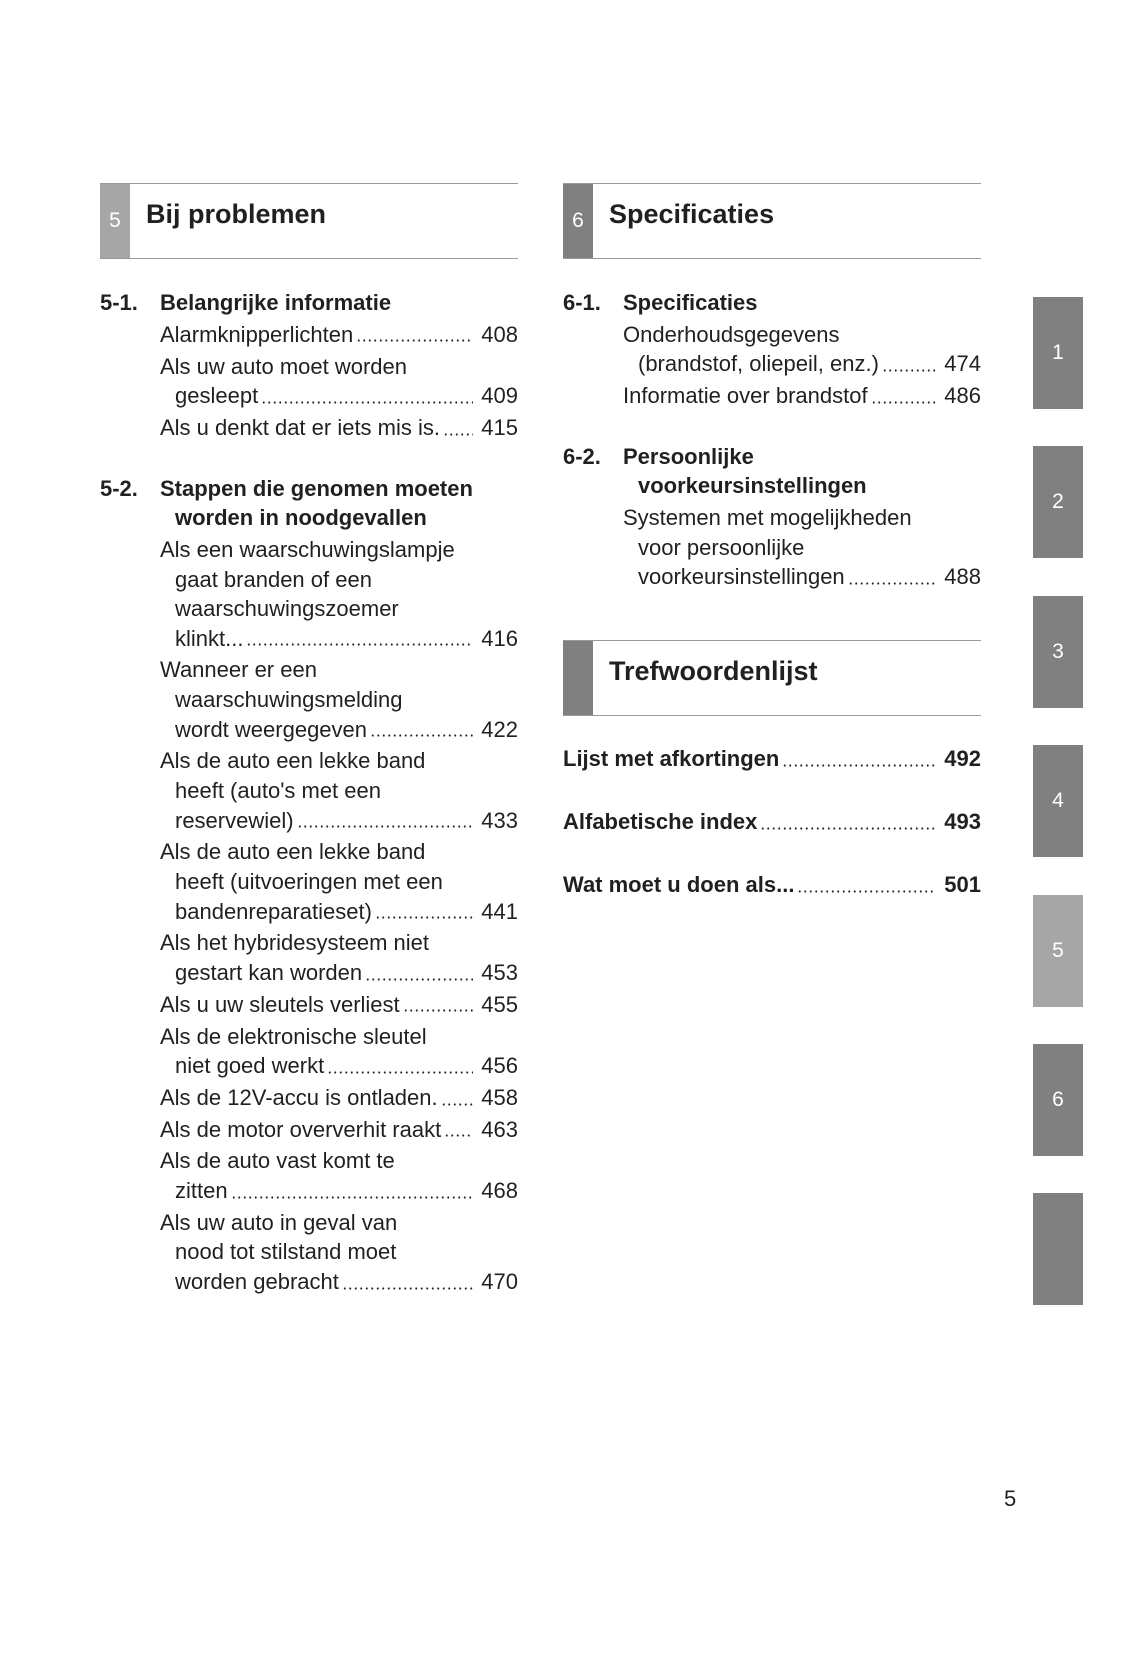  Describe the element at coordinates (301, 1129) in the screenshot. I see `entry-text: Als de motor oververhit raakt` at that location.